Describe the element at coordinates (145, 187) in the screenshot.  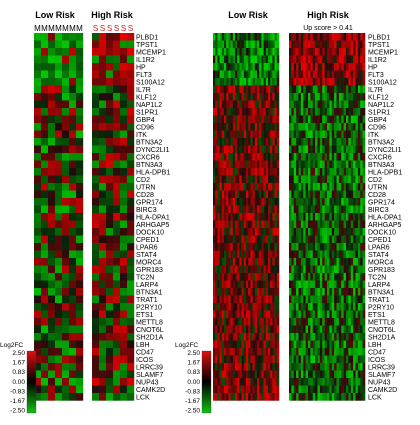
I see `gene-label: UTRN` at that location.